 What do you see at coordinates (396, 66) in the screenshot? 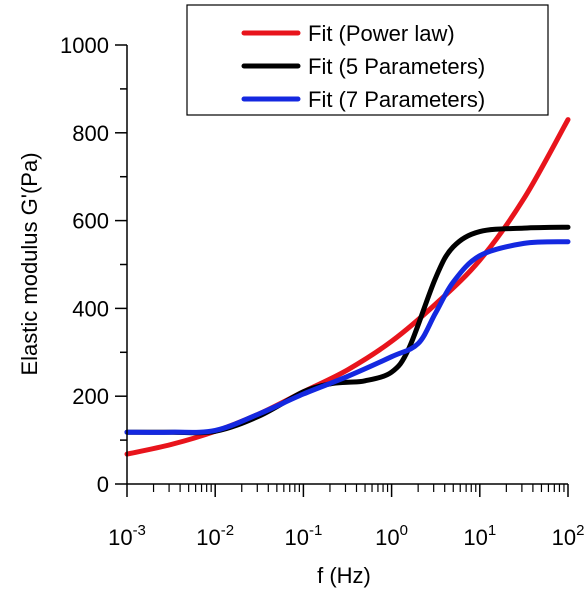
I see `legend-label-2: Fit (5 Parameters)` at bounding box center [396, 66].